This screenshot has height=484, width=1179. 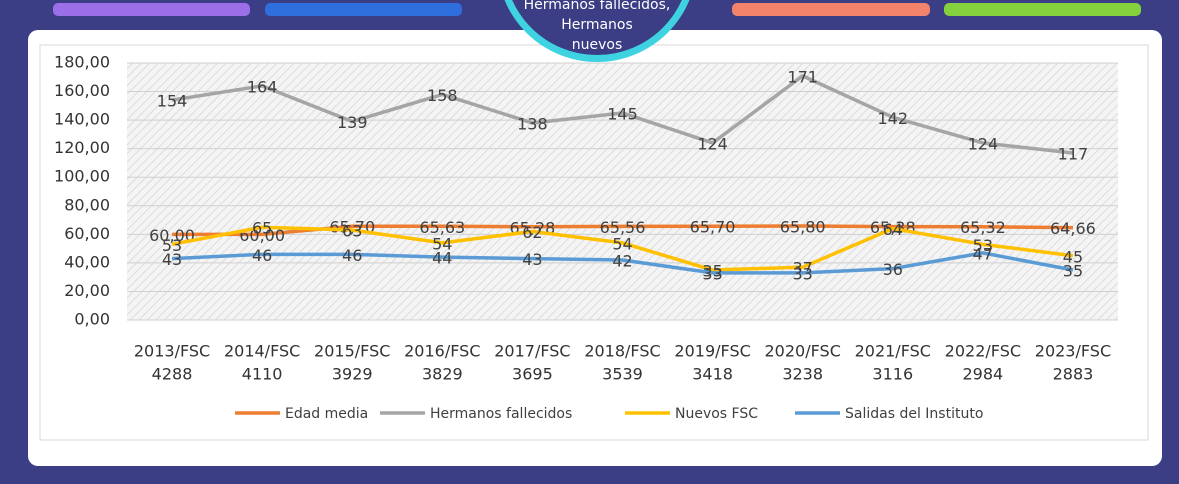 What do you see at coordinates (893, 351) in the screenshot?
I see `x-tick-label: 2021/FSC` at bounding box center [893, 351].